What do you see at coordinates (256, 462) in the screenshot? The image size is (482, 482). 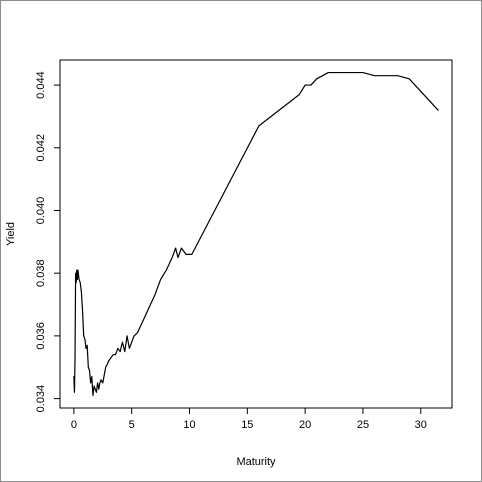 I see `x-axis-label: Maturity` at bounding box center [256, 462].